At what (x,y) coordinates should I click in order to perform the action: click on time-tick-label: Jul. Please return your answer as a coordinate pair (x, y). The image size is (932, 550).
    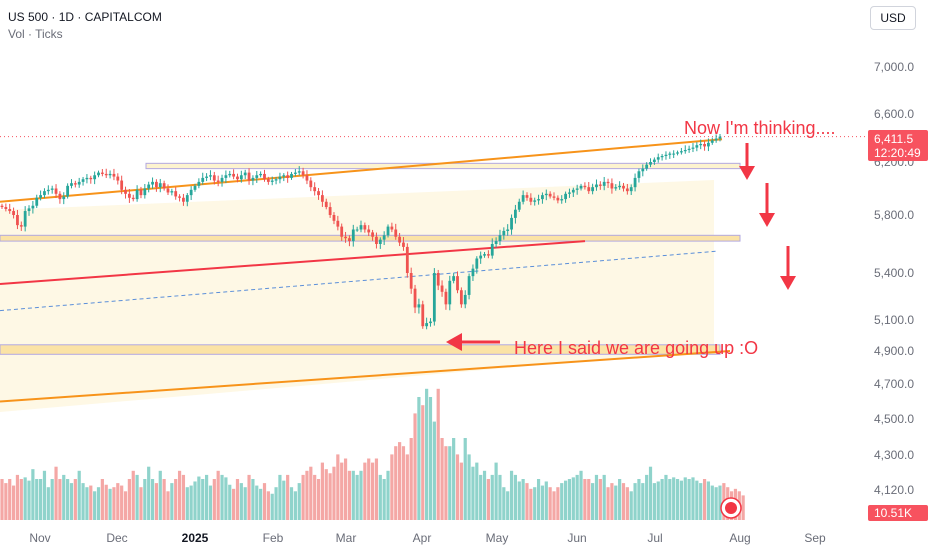
    Looking at the image, I should click on (654, 538).